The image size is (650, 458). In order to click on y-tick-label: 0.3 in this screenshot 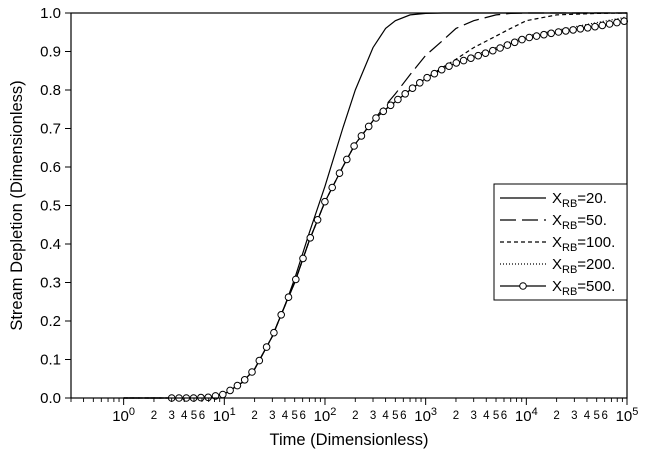, I will do `click(50, 283)`.